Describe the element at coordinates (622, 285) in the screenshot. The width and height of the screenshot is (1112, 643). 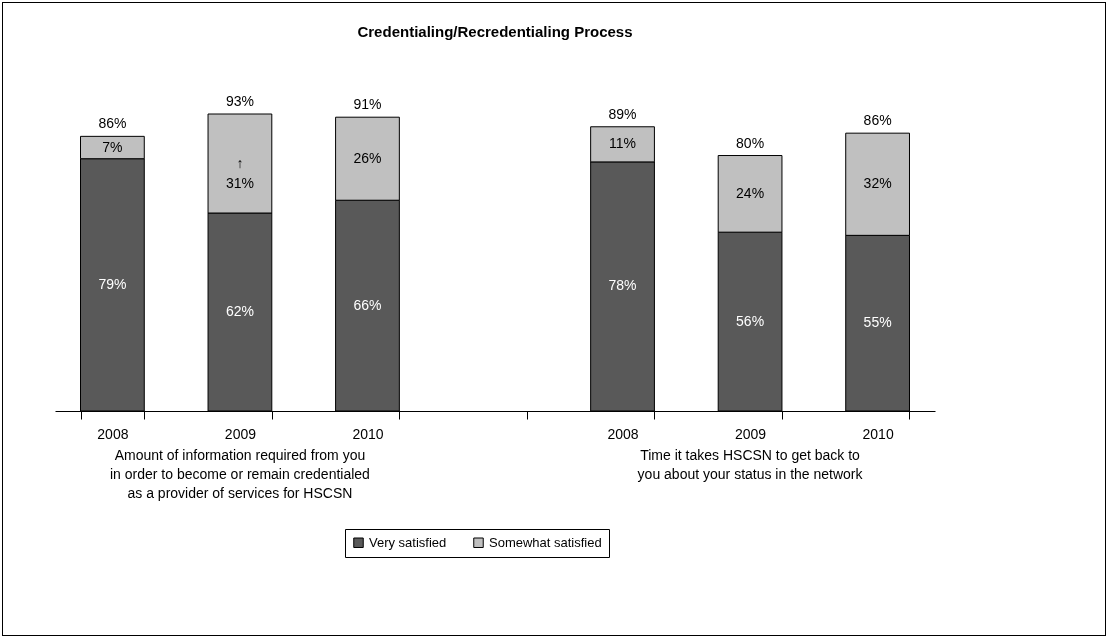
I see `data-label: 78%` at that location.